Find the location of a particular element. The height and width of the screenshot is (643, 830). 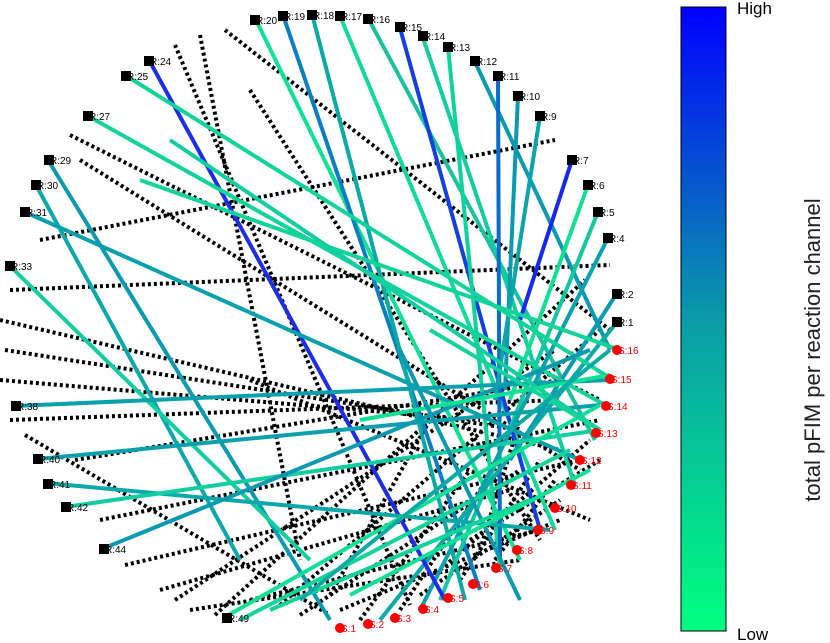

colorbar-title: total pFIM per reaction channel is located at coordinates (812, 349).